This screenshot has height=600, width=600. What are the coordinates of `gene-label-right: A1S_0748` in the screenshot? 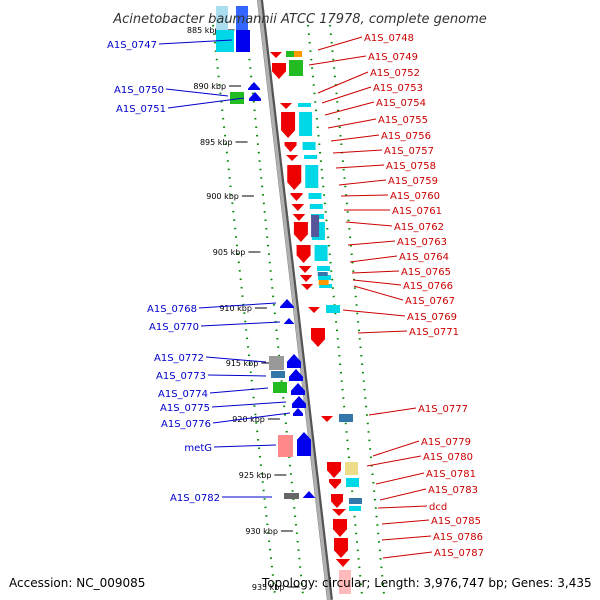 It's located at (389, 38).